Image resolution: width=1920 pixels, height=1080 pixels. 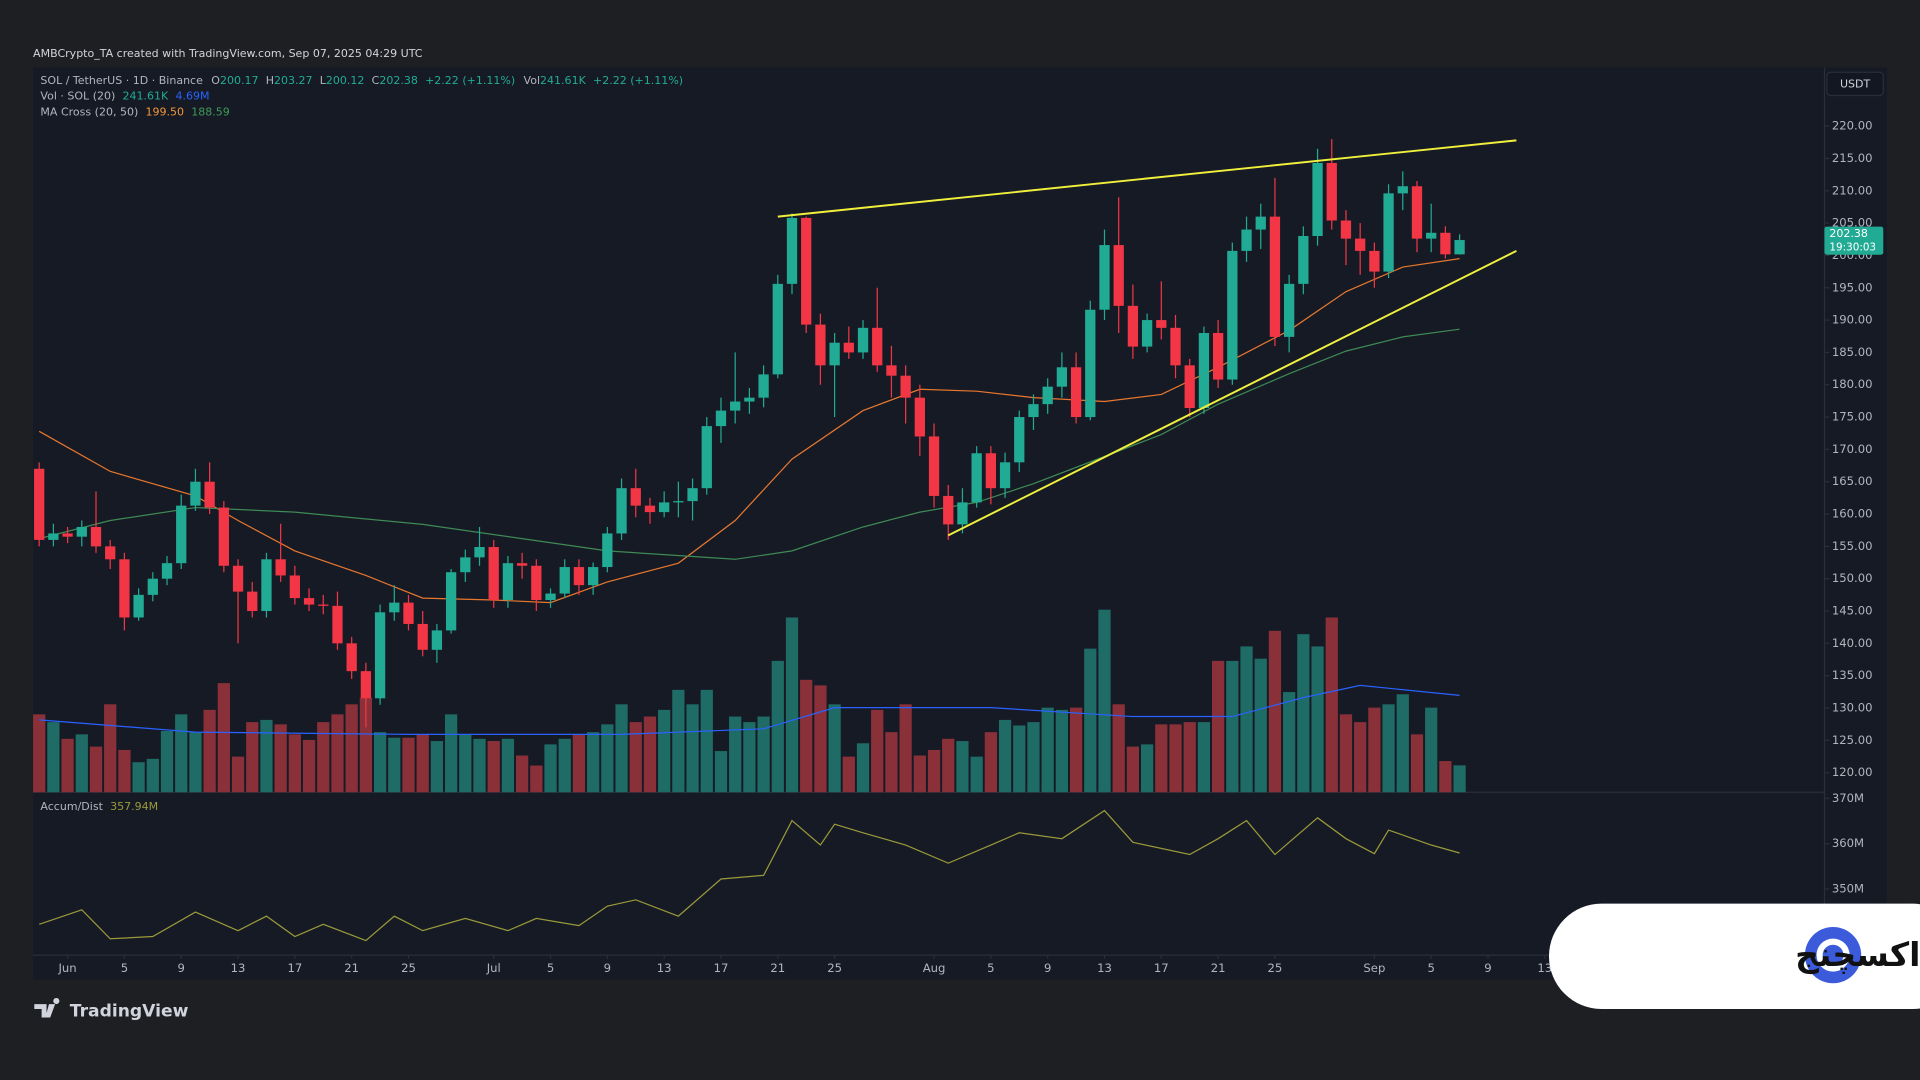 What do you see at coordinates (834, 968) in the screenshot?
I see `x-tick-label: 25` at bounding box center [834, 968].